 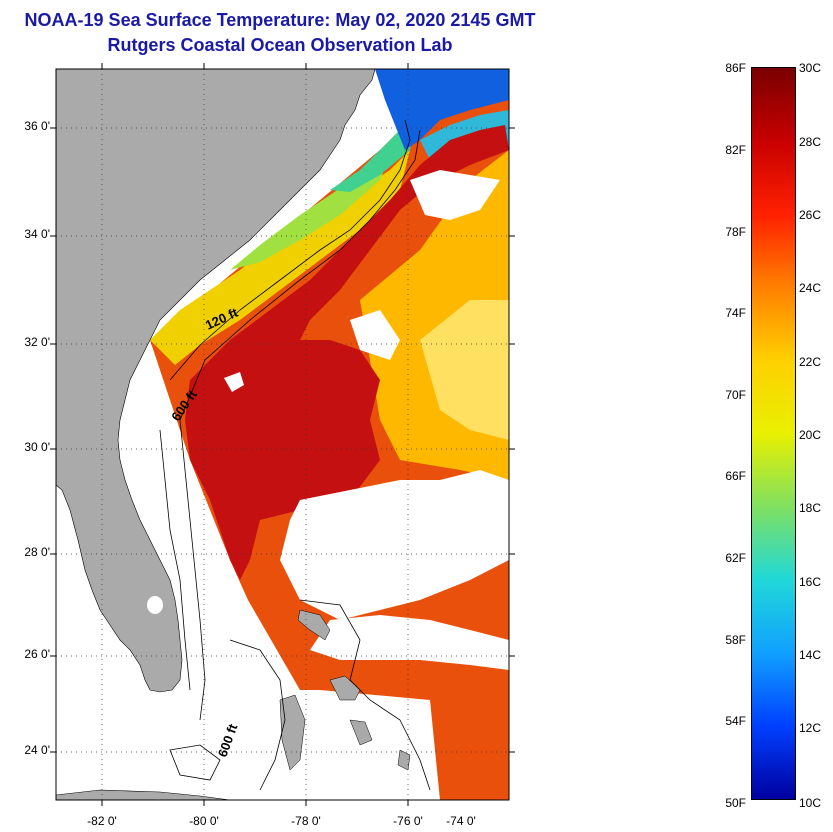 I want to click on colorbar-f-label: 86F, so click(x=735, y=68).